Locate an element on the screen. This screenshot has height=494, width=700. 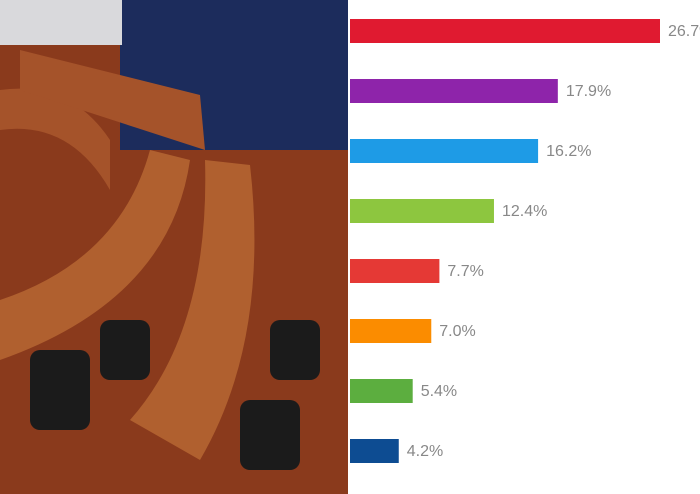
value-label: 26.7% is located at coordinates (684, 31).